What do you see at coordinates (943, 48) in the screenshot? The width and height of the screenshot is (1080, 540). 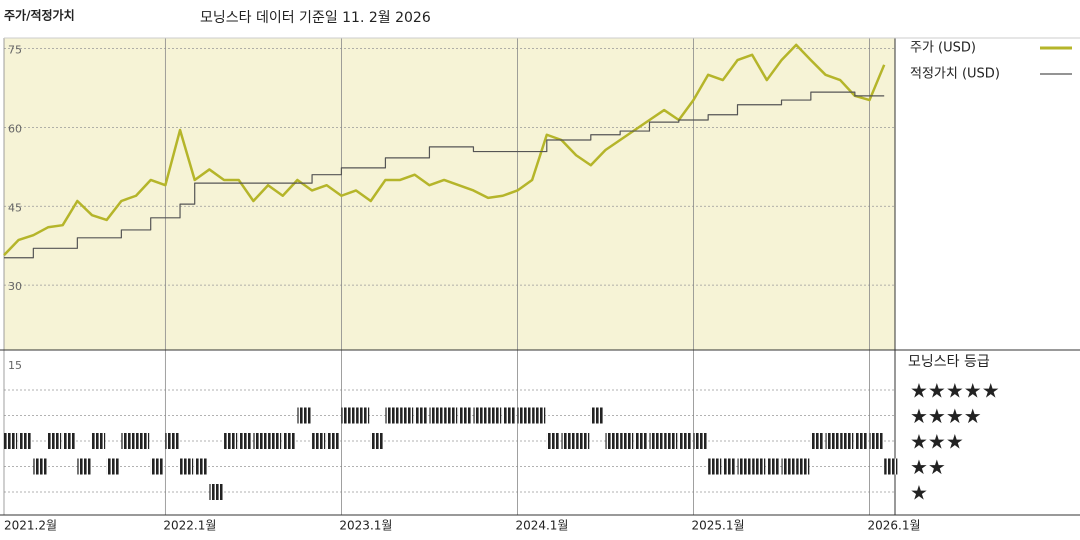 I see `legend-label: 주가 (USD)` at bounding box center [943, 48].